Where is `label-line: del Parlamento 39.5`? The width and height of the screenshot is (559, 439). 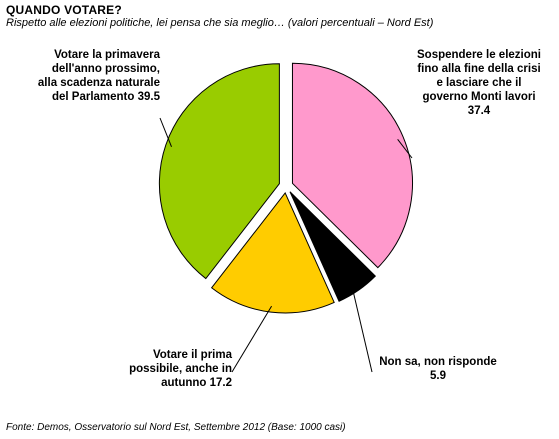 label-line: del Parlamento 39.5 is located at coordinates (105, 97).